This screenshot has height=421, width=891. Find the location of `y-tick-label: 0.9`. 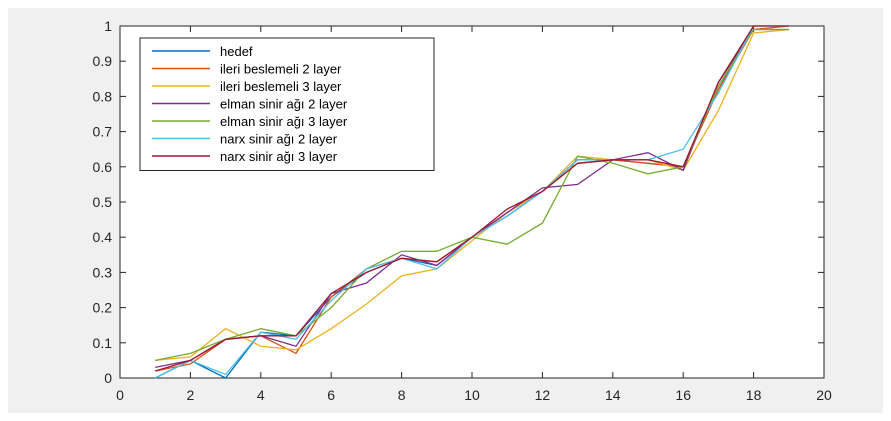

y-tick-label: 0.9 is located at coordinates (103, 61).